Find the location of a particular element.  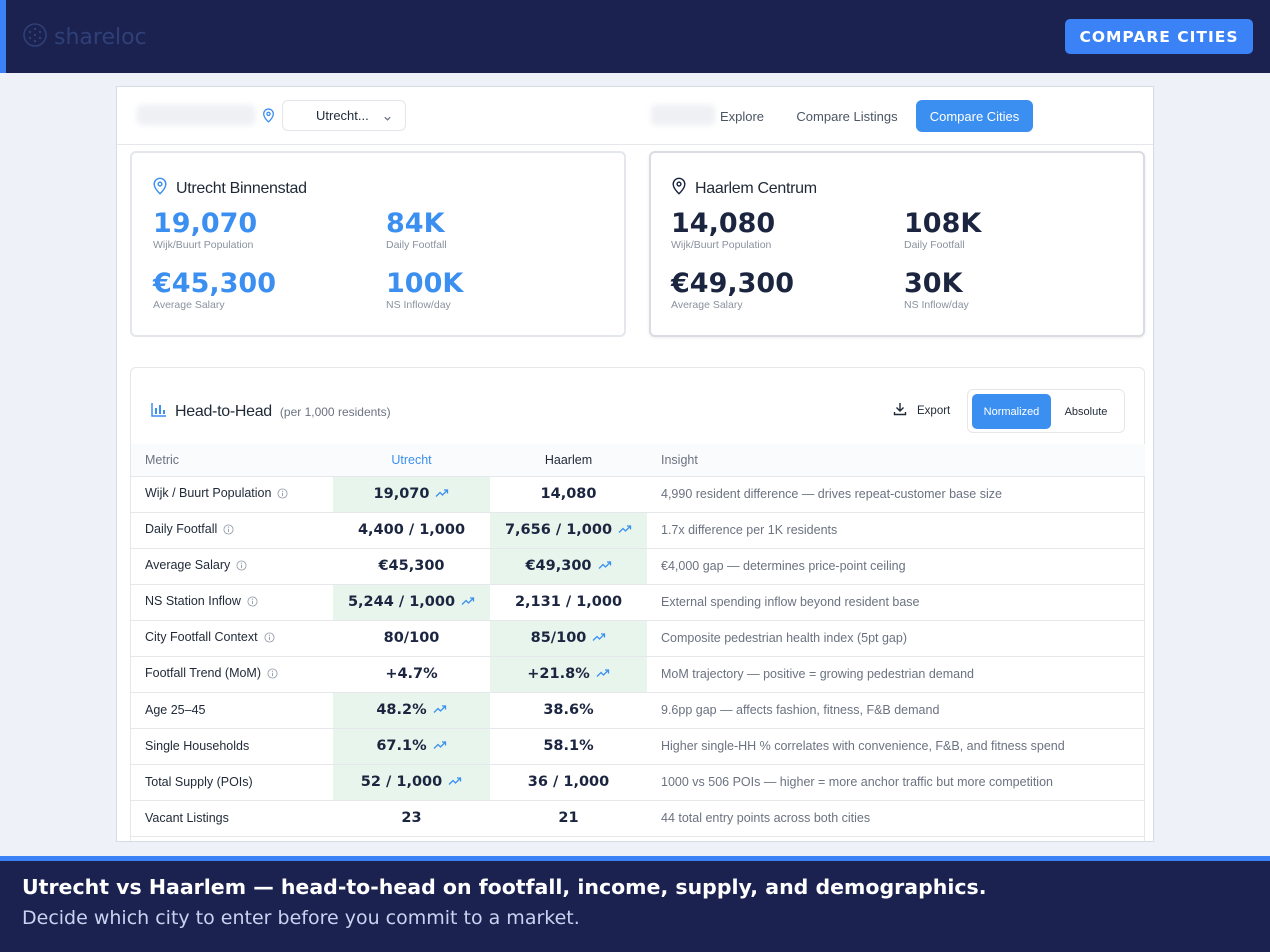

utrecht-value-cell: 80/100 is located at coordinates (411, 638).